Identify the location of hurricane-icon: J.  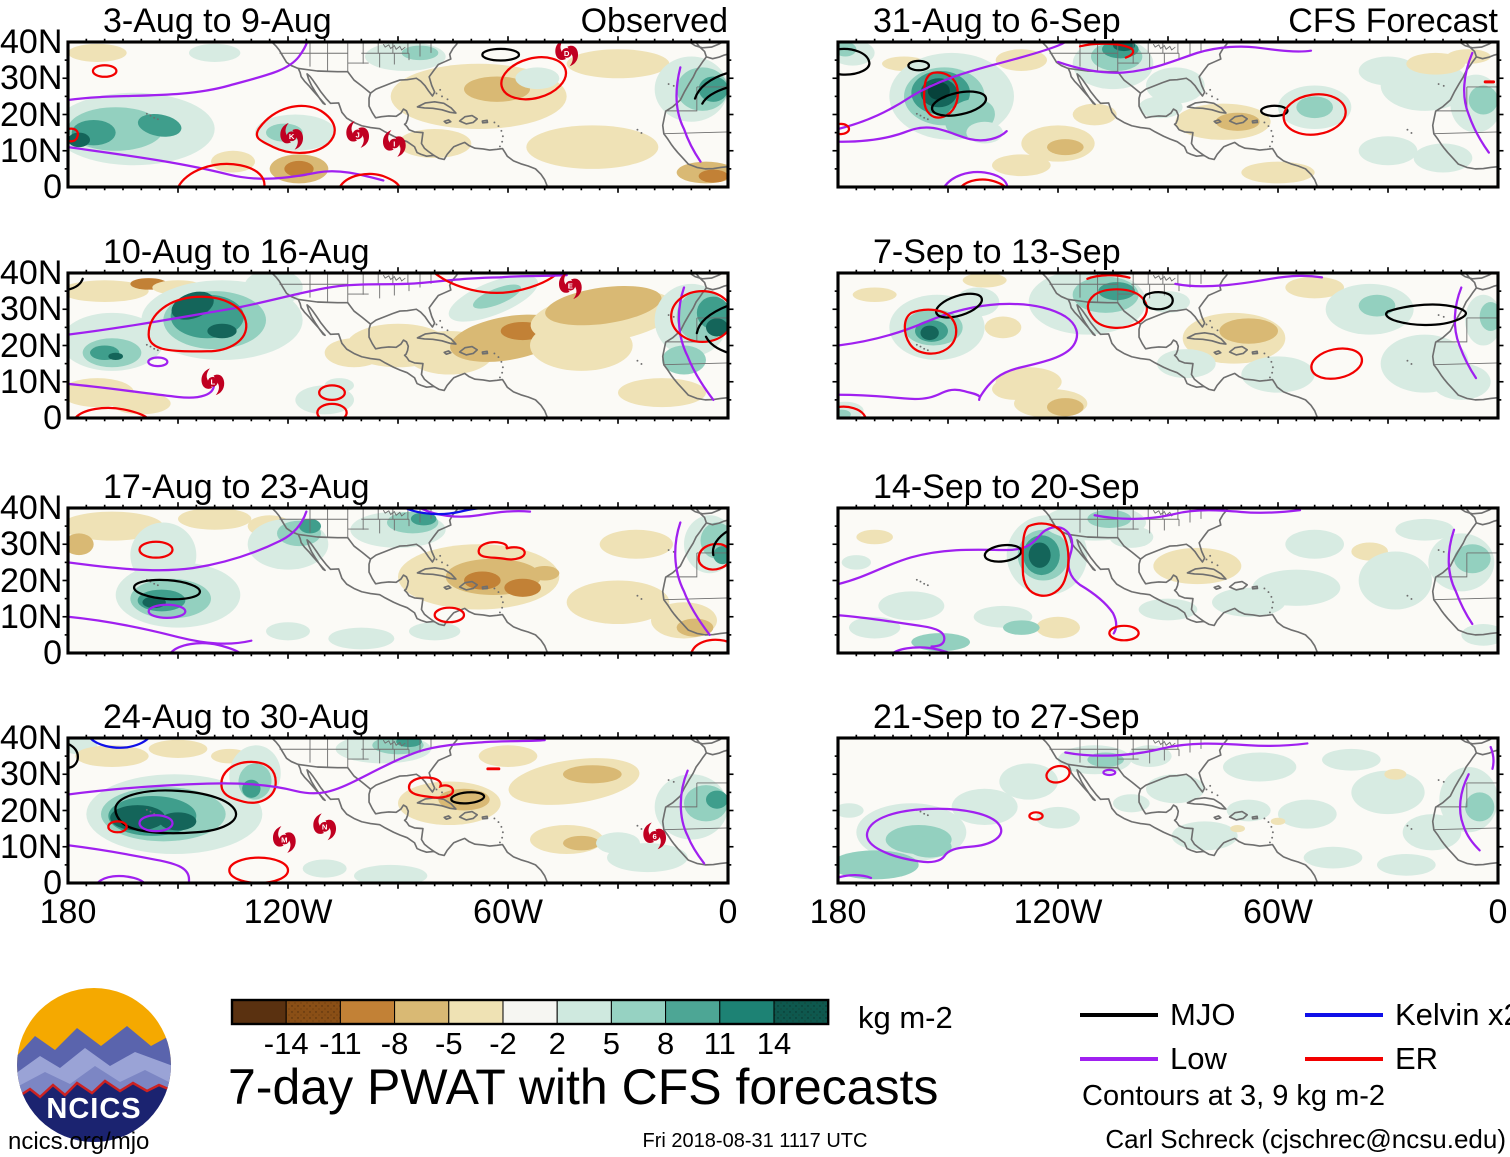
(358, 134).